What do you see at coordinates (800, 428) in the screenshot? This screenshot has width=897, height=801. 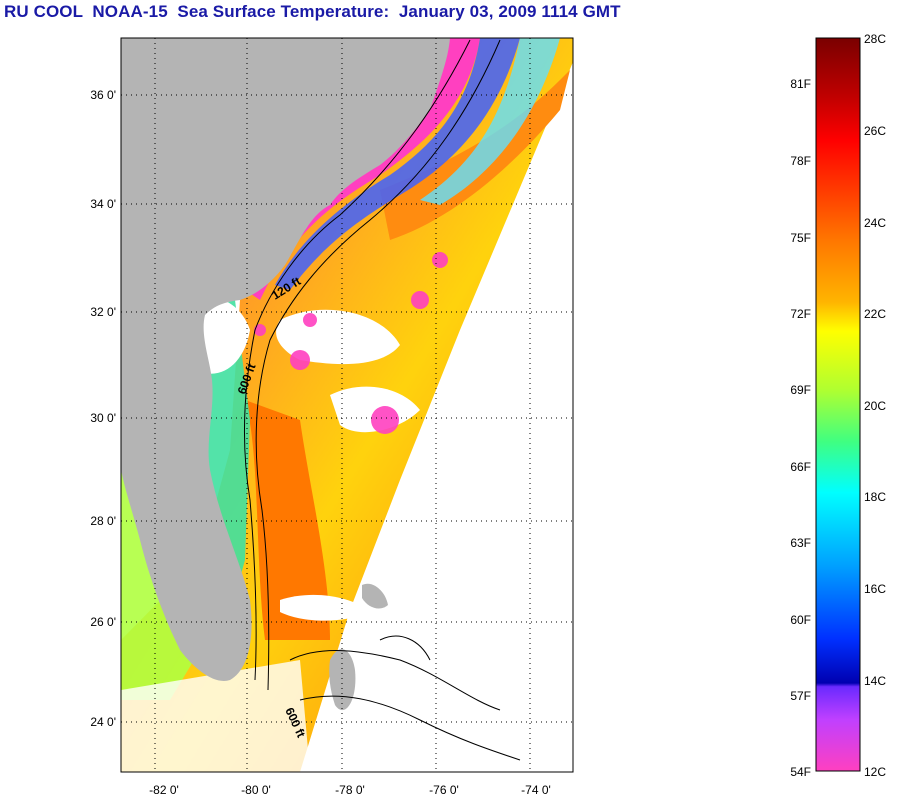 I see `colorbar-fahrenheit-labels: 81F 78F 75F 72F 69F 66F 63F 60F 57F 54F` at bounding box center [800, 428].